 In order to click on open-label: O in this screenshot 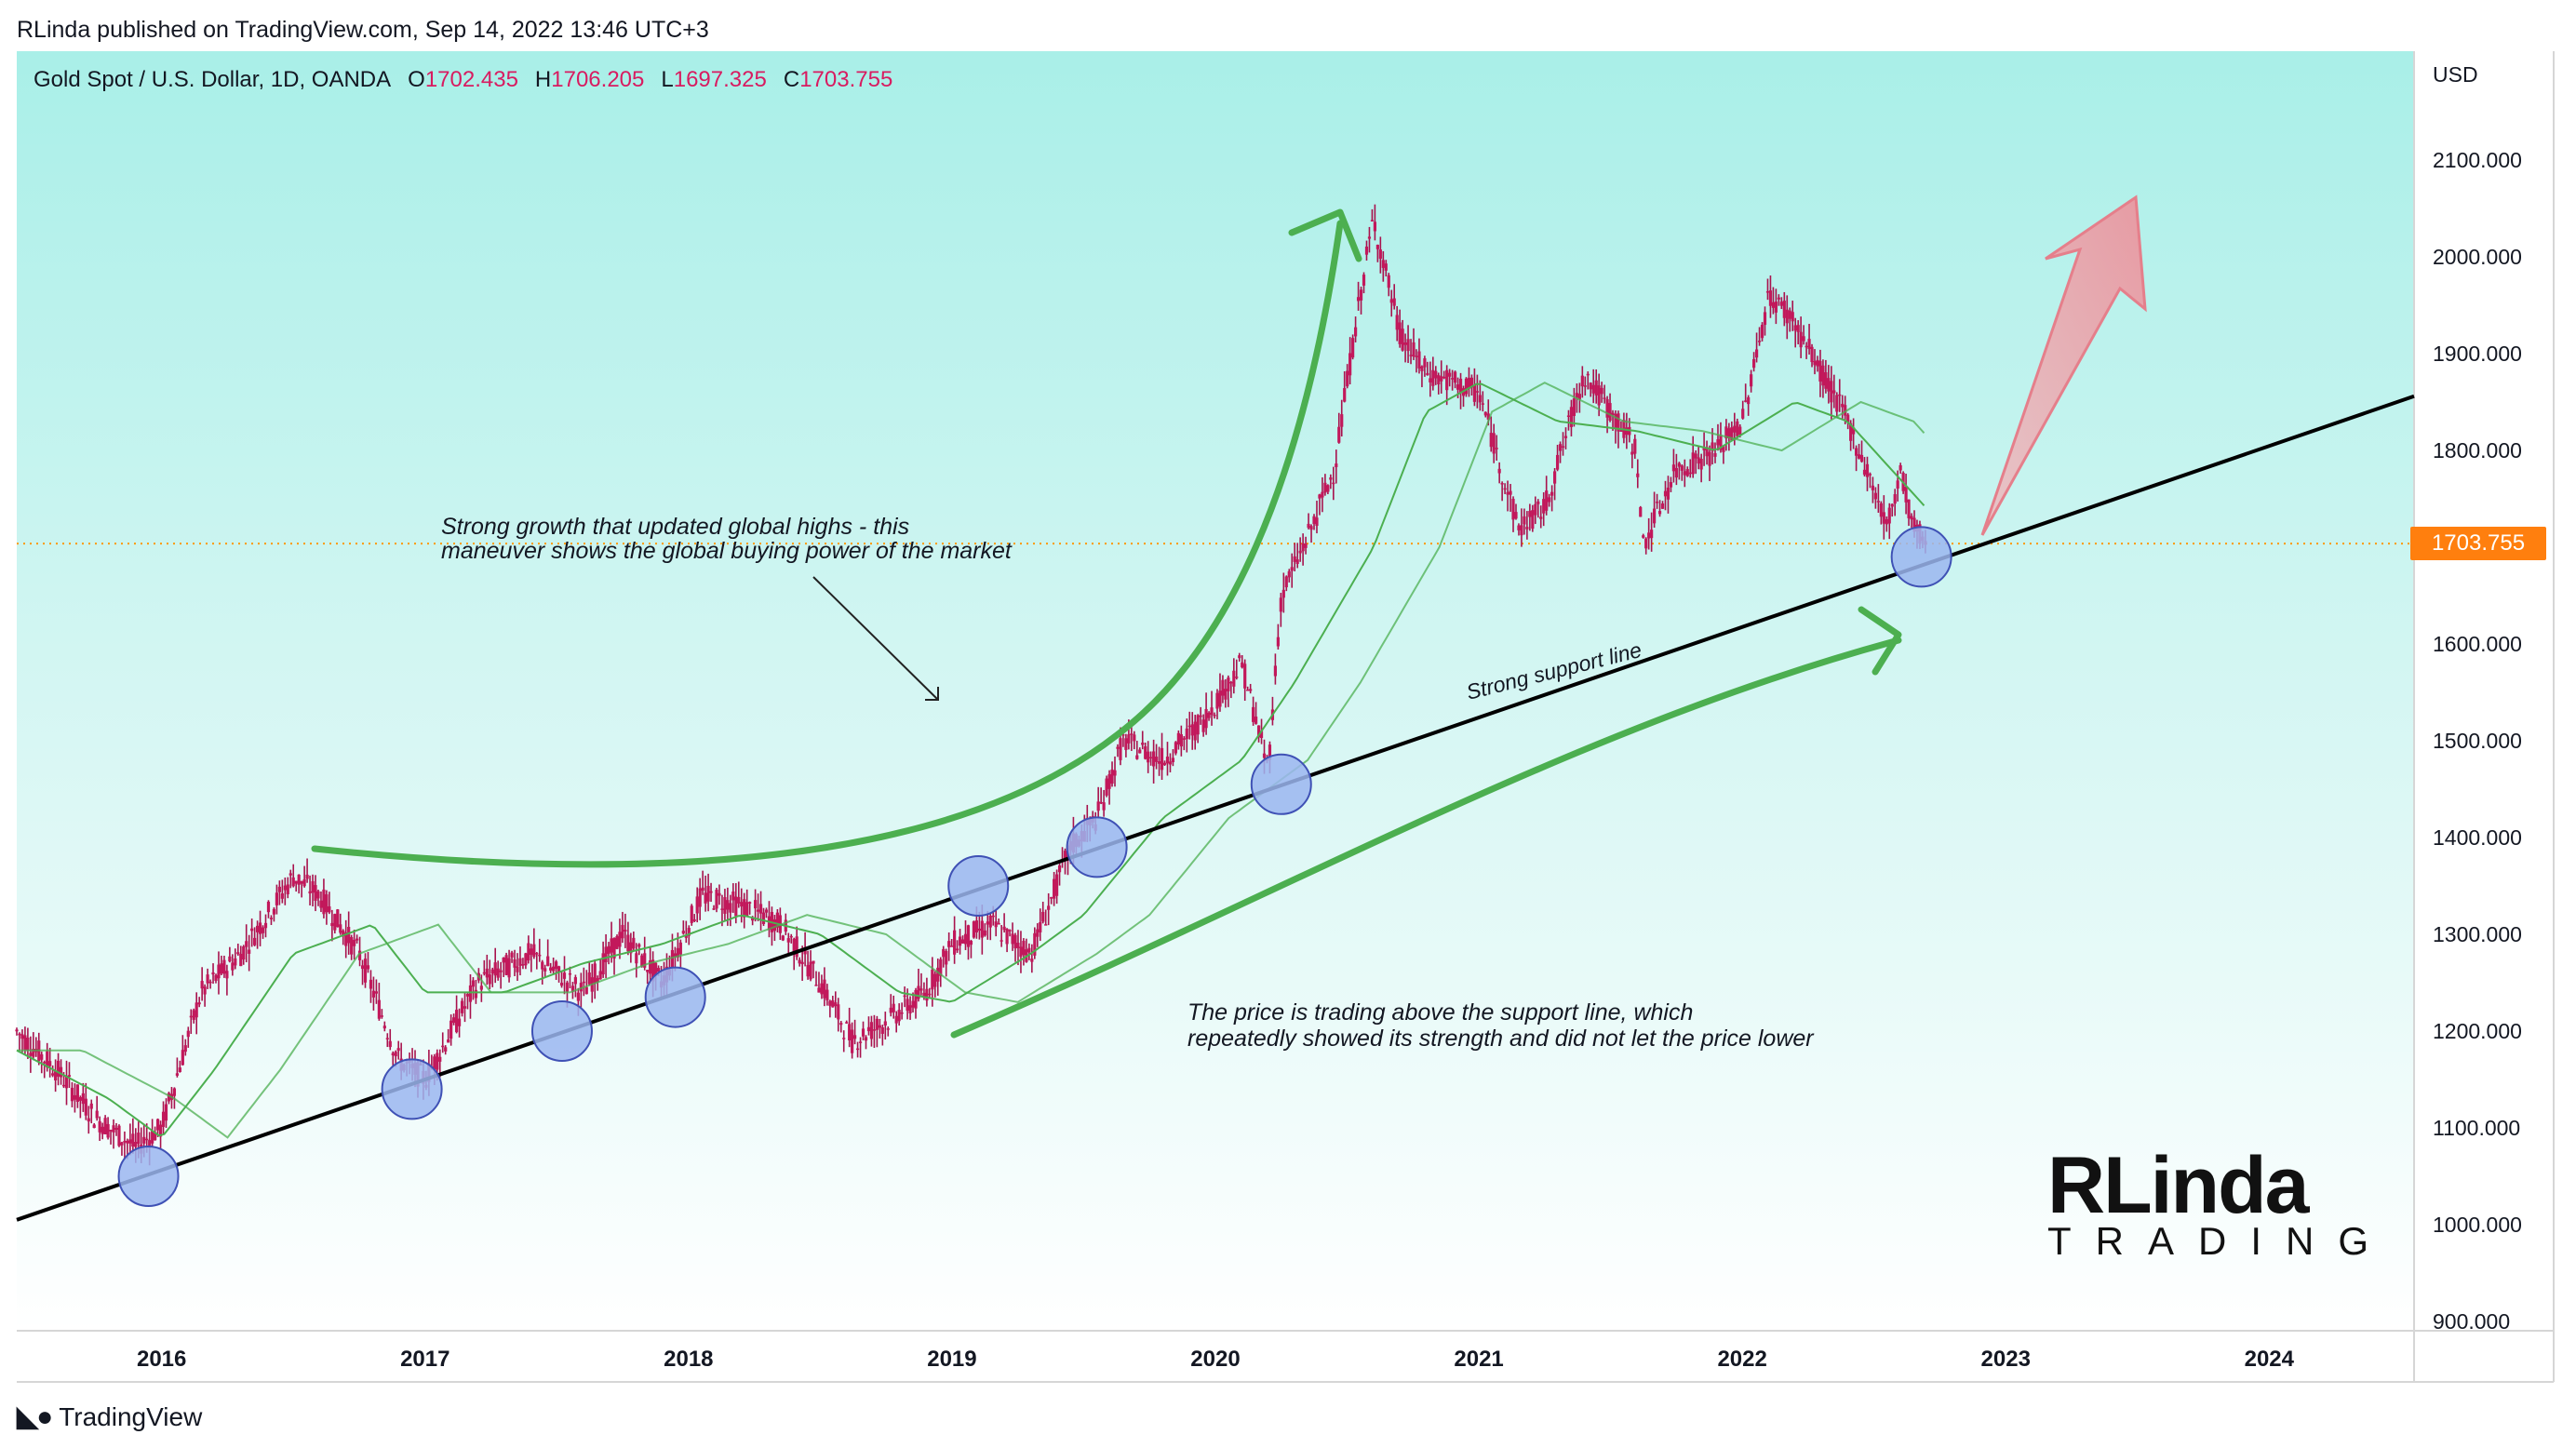, I will do `click(416, 80)`.